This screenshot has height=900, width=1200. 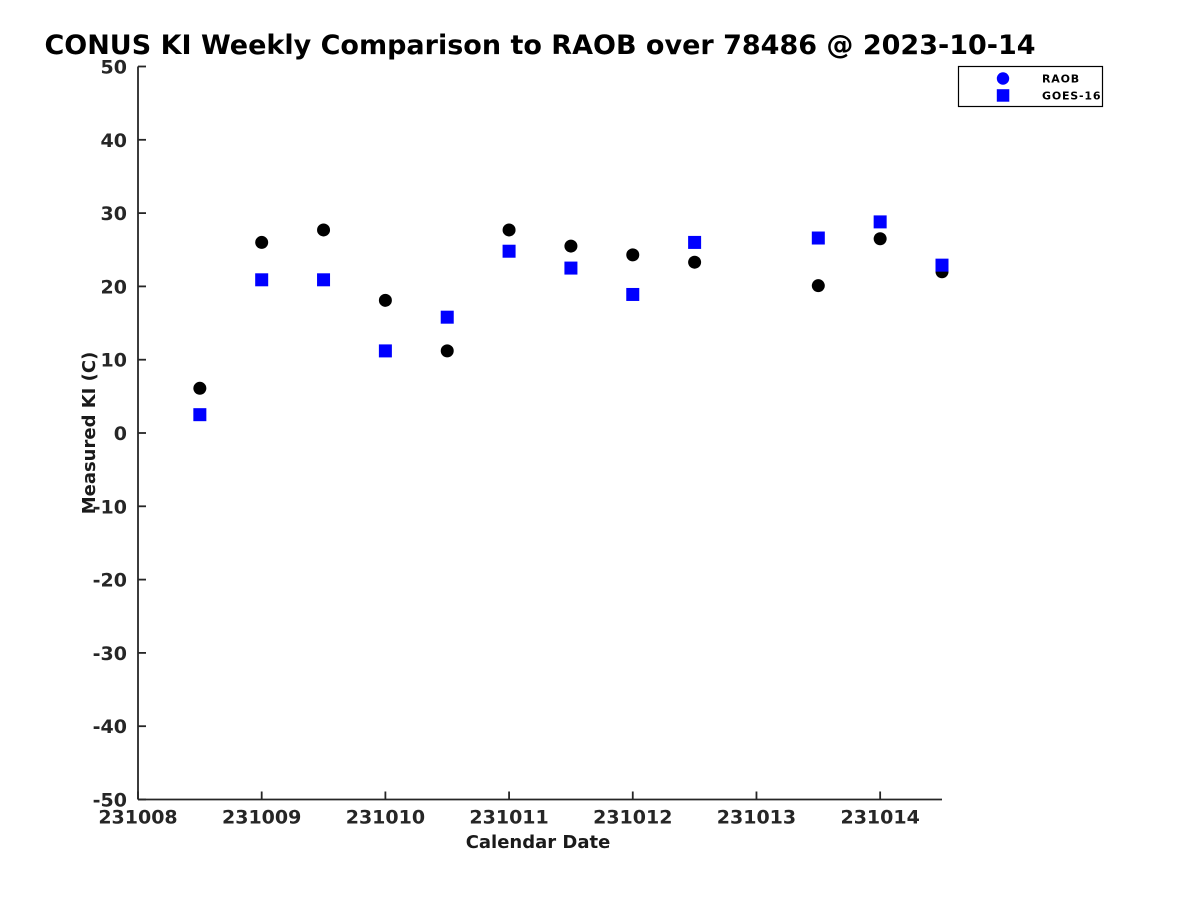 I want to click on legend-goes16-label: GOES-16, so click(x=1071, y=96).